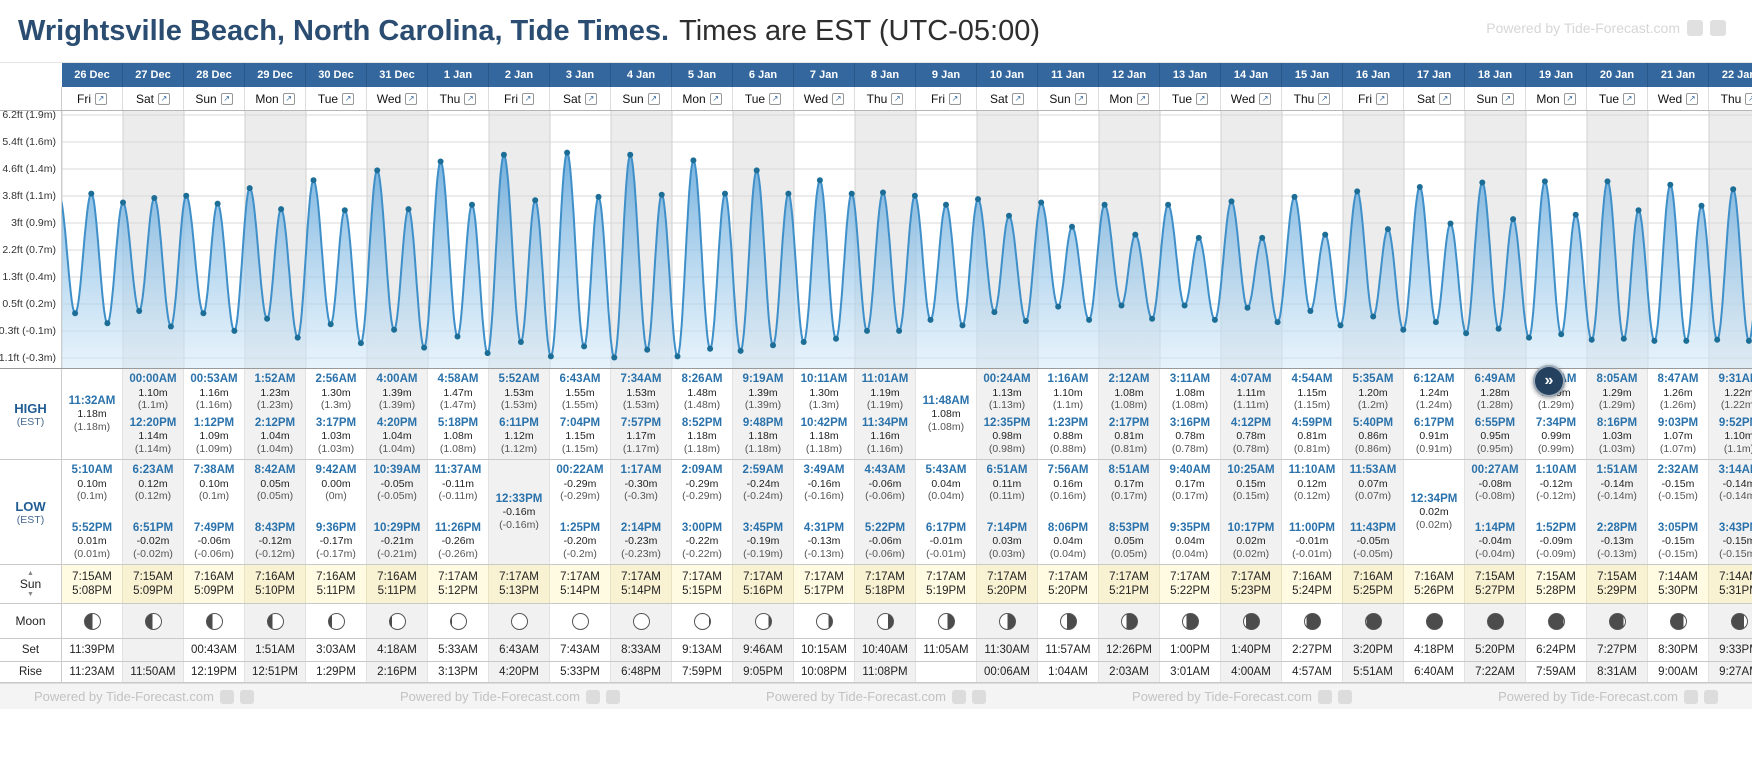  What do you see at coordinates (214, 483) in the screenshot?
I see `tide-entry: 7:38AM 0.10m (0.1m)` at bounding box center [214, 483].